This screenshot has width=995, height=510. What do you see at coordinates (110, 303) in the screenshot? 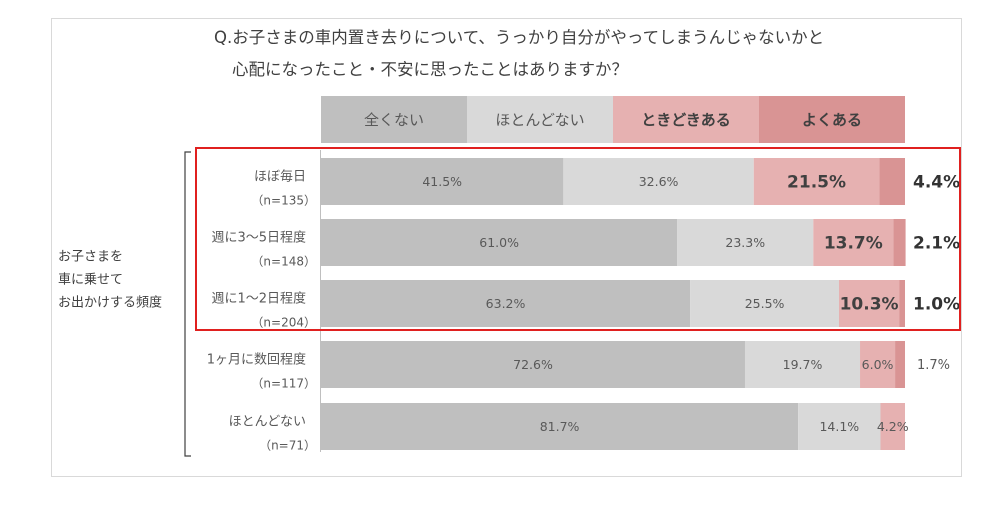
I see `group-label-line-3: お出かけする頻度` at bounding box center [110, 303].